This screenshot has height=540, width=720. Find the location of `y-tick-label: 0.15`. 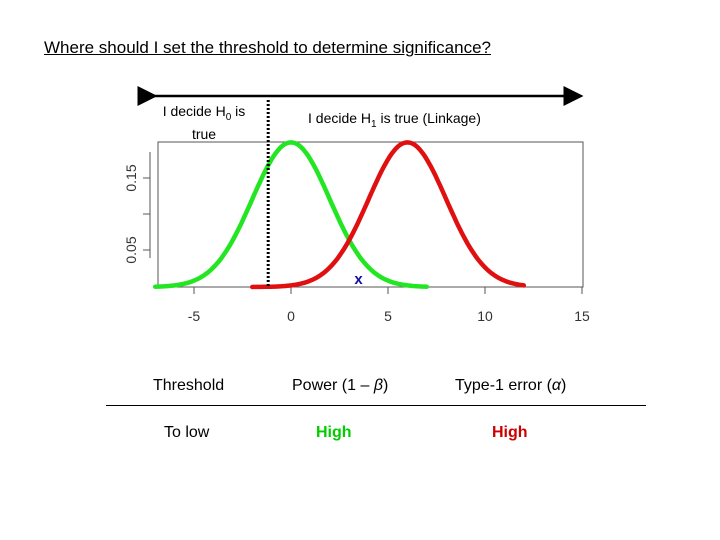

y-tick-label: 0.15 is located at coordinates (131, 177).